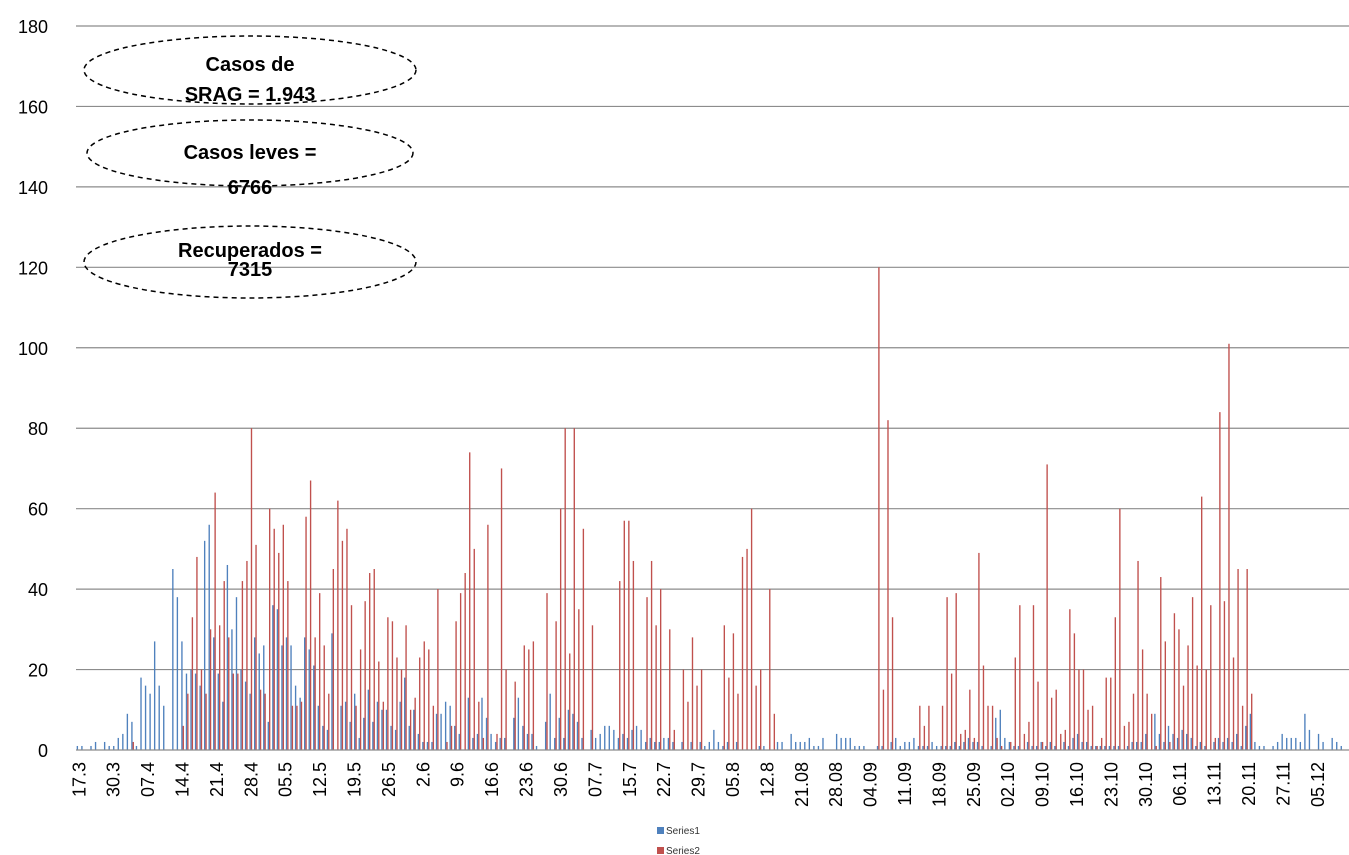  I want to click on x-tick-label: 30.3, so click(114, 779).